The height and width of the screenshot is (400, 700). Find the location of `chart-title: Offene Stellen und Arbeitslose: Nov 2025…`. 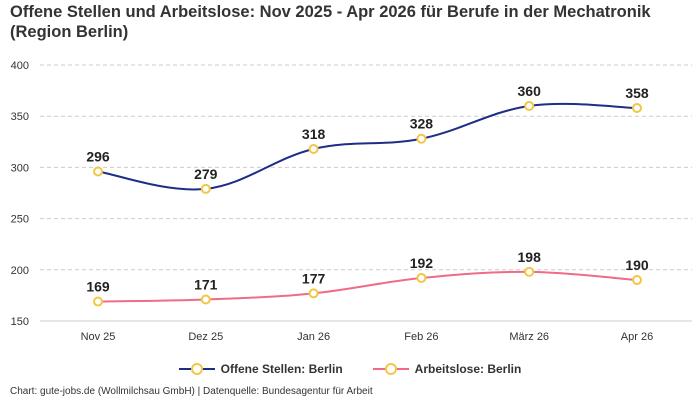

chart-title: Offene Stellen und Arbeitslose: Nov 2025… is located at coordinates (330, 22).